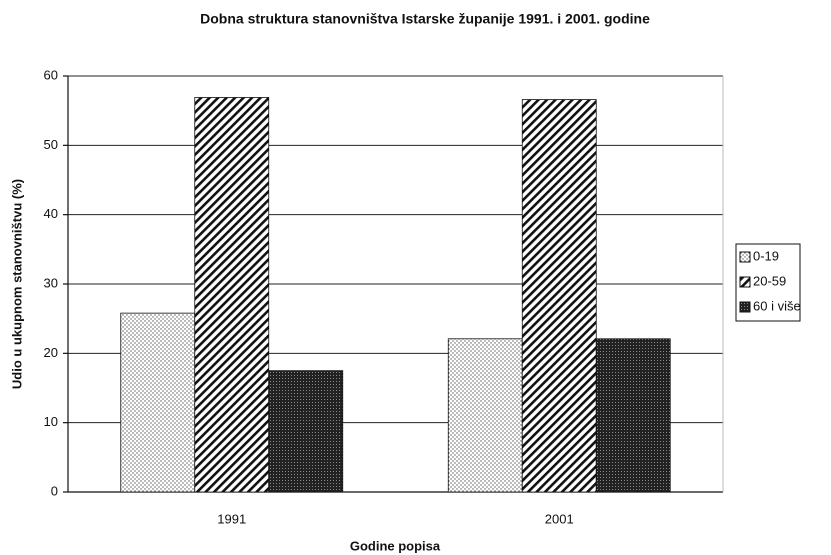 This screenshot has height=555, width=831. I want to click on y-tick-label: 60, so click(51, 74).